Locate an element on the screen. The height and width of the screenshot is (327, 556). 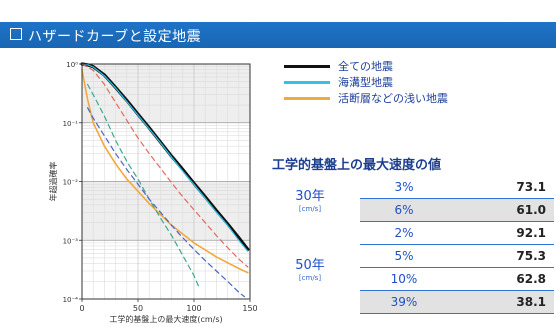
x-tick-label: 100 is located at coordinates (193, 308).